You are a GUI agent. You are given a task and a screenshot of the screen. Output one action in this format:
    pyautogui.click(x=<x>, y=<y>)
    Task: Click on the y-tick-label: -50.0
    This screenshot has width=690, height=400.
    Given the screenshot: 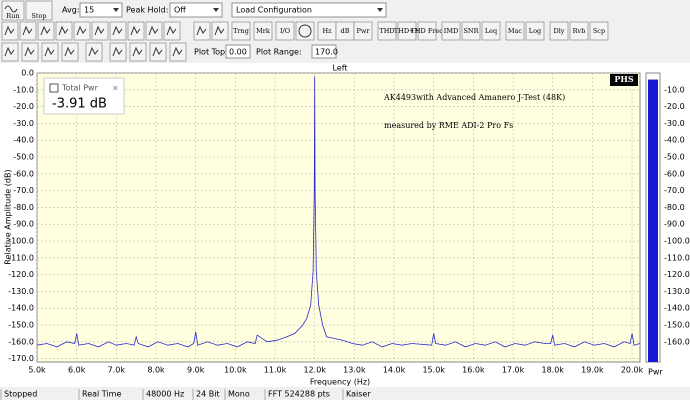 What is the action you would take?
    pyautogui.click(x=23, y=157)
    